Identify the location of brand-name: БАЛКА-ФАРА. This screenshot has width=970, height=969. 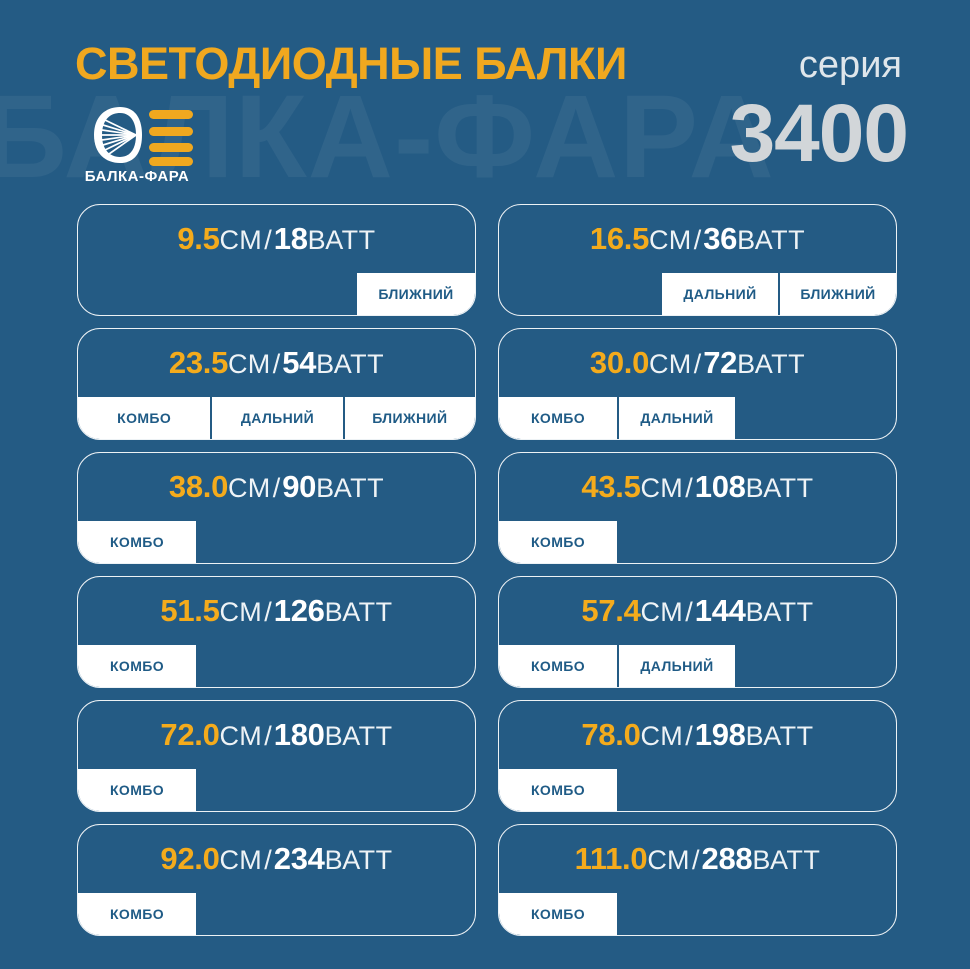
(137, 176).